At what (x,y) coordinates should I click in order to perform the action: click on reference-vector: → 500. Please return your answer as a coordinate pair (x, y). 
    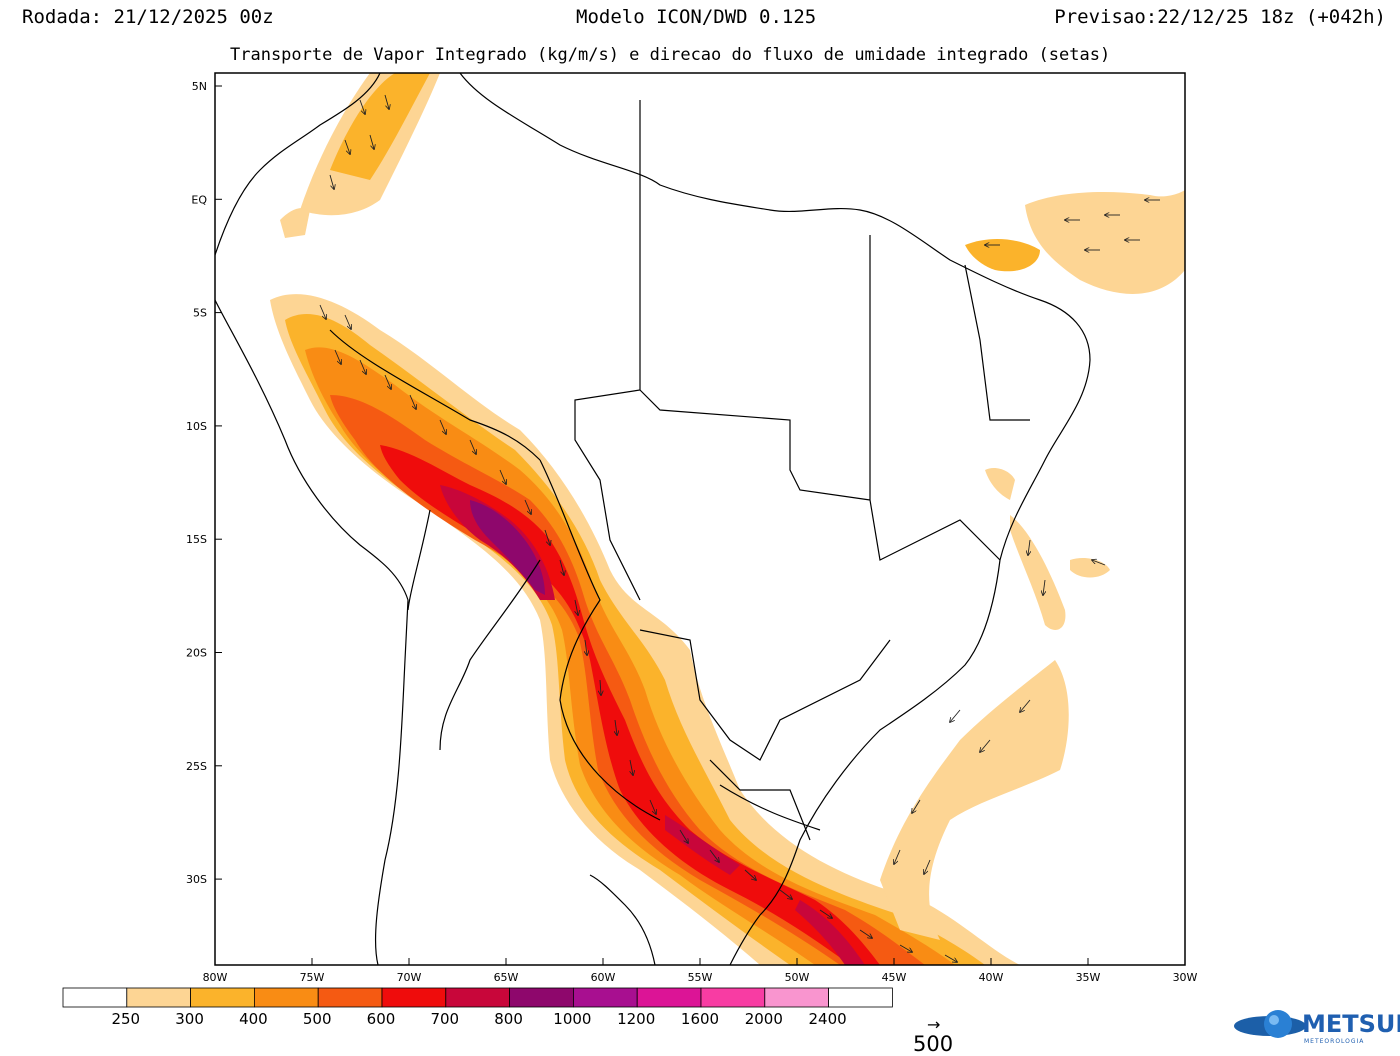
    Looking at the image, I should click on (933, 1035).